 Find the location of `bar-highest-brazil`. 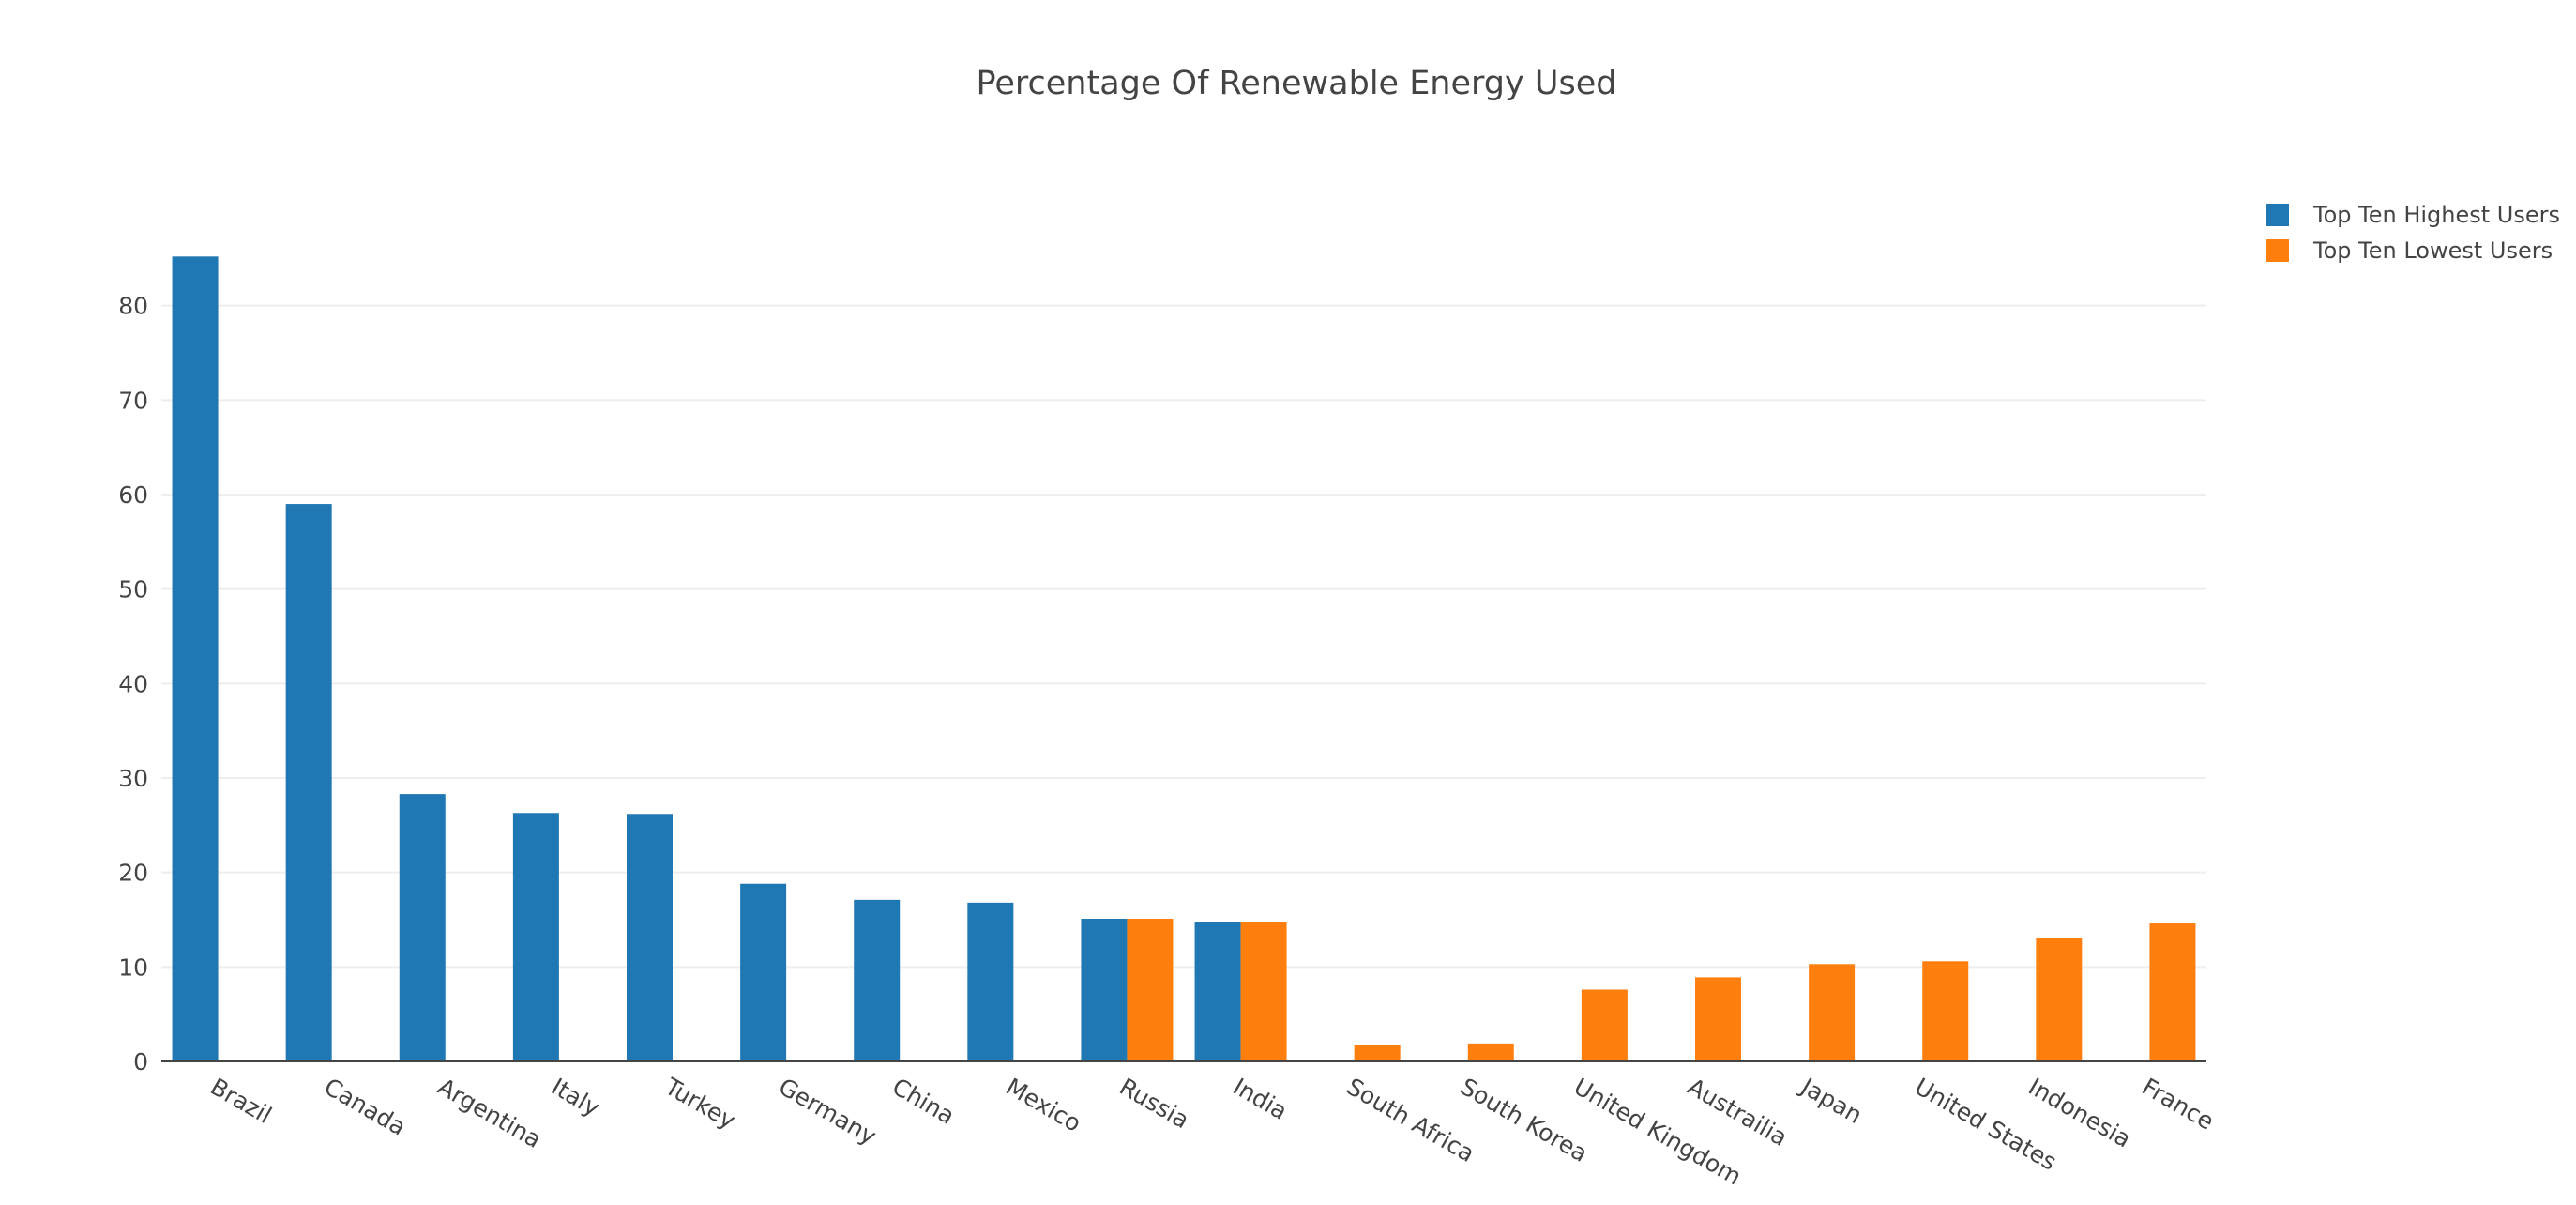

bar-highest-brazil is located at coordinates (195, 658).